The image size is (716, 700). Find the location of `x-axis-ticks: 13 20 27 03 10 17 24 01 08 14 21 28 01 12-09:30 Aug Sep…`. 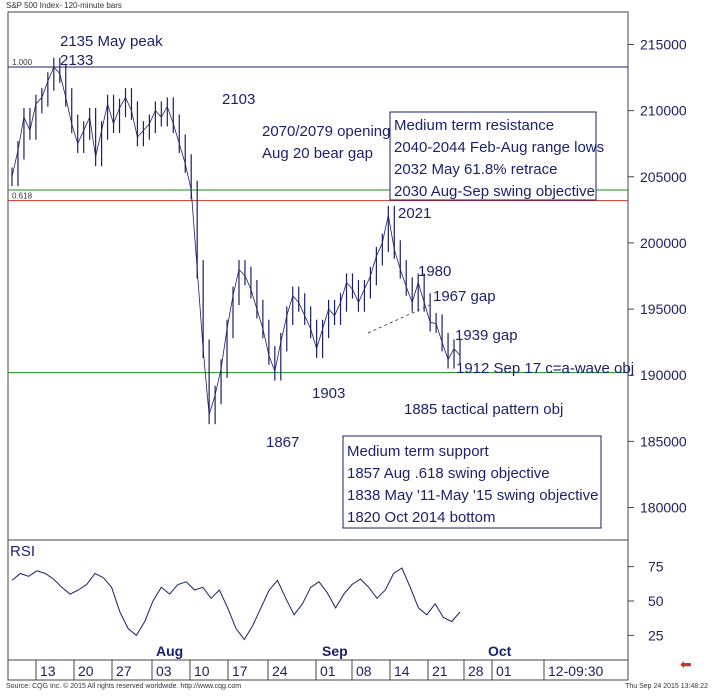

x-axis-ticks: 13 20 27 03 10 17 24 01 08 14 21 28 01 12-09:30 Aug Sep… is located at coordinates (319, 661).